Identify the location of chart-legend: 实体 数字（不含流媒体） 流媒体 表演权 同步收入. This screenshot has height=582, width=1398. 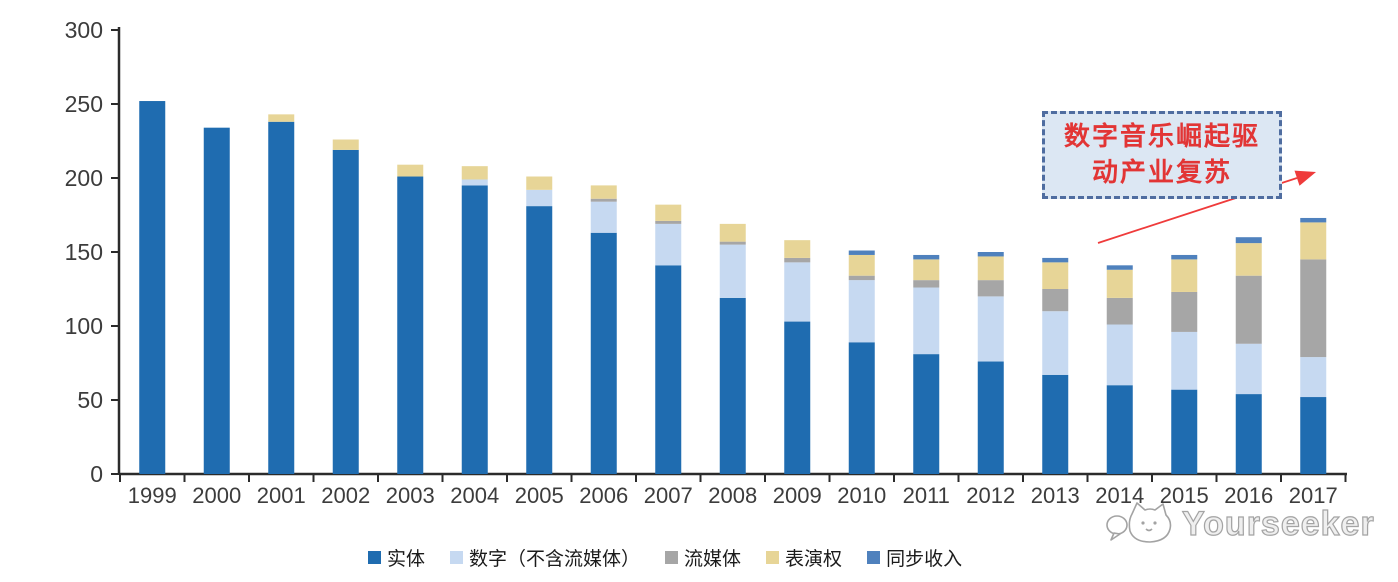
(665, 557).